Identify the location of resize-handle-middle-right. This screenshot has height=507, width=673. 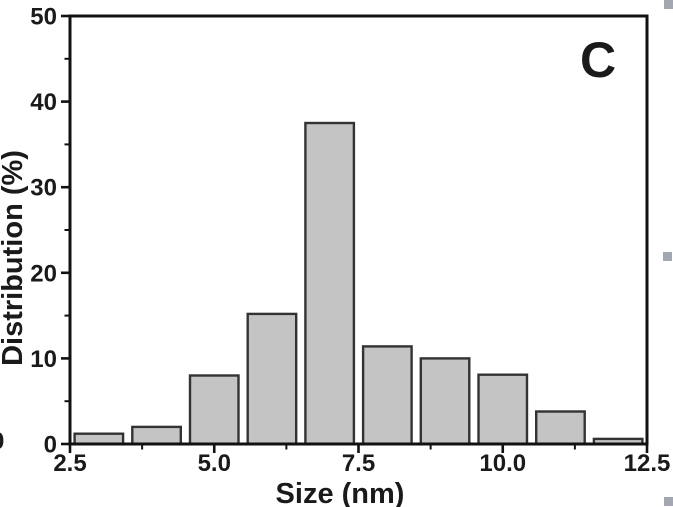
(667, 256).